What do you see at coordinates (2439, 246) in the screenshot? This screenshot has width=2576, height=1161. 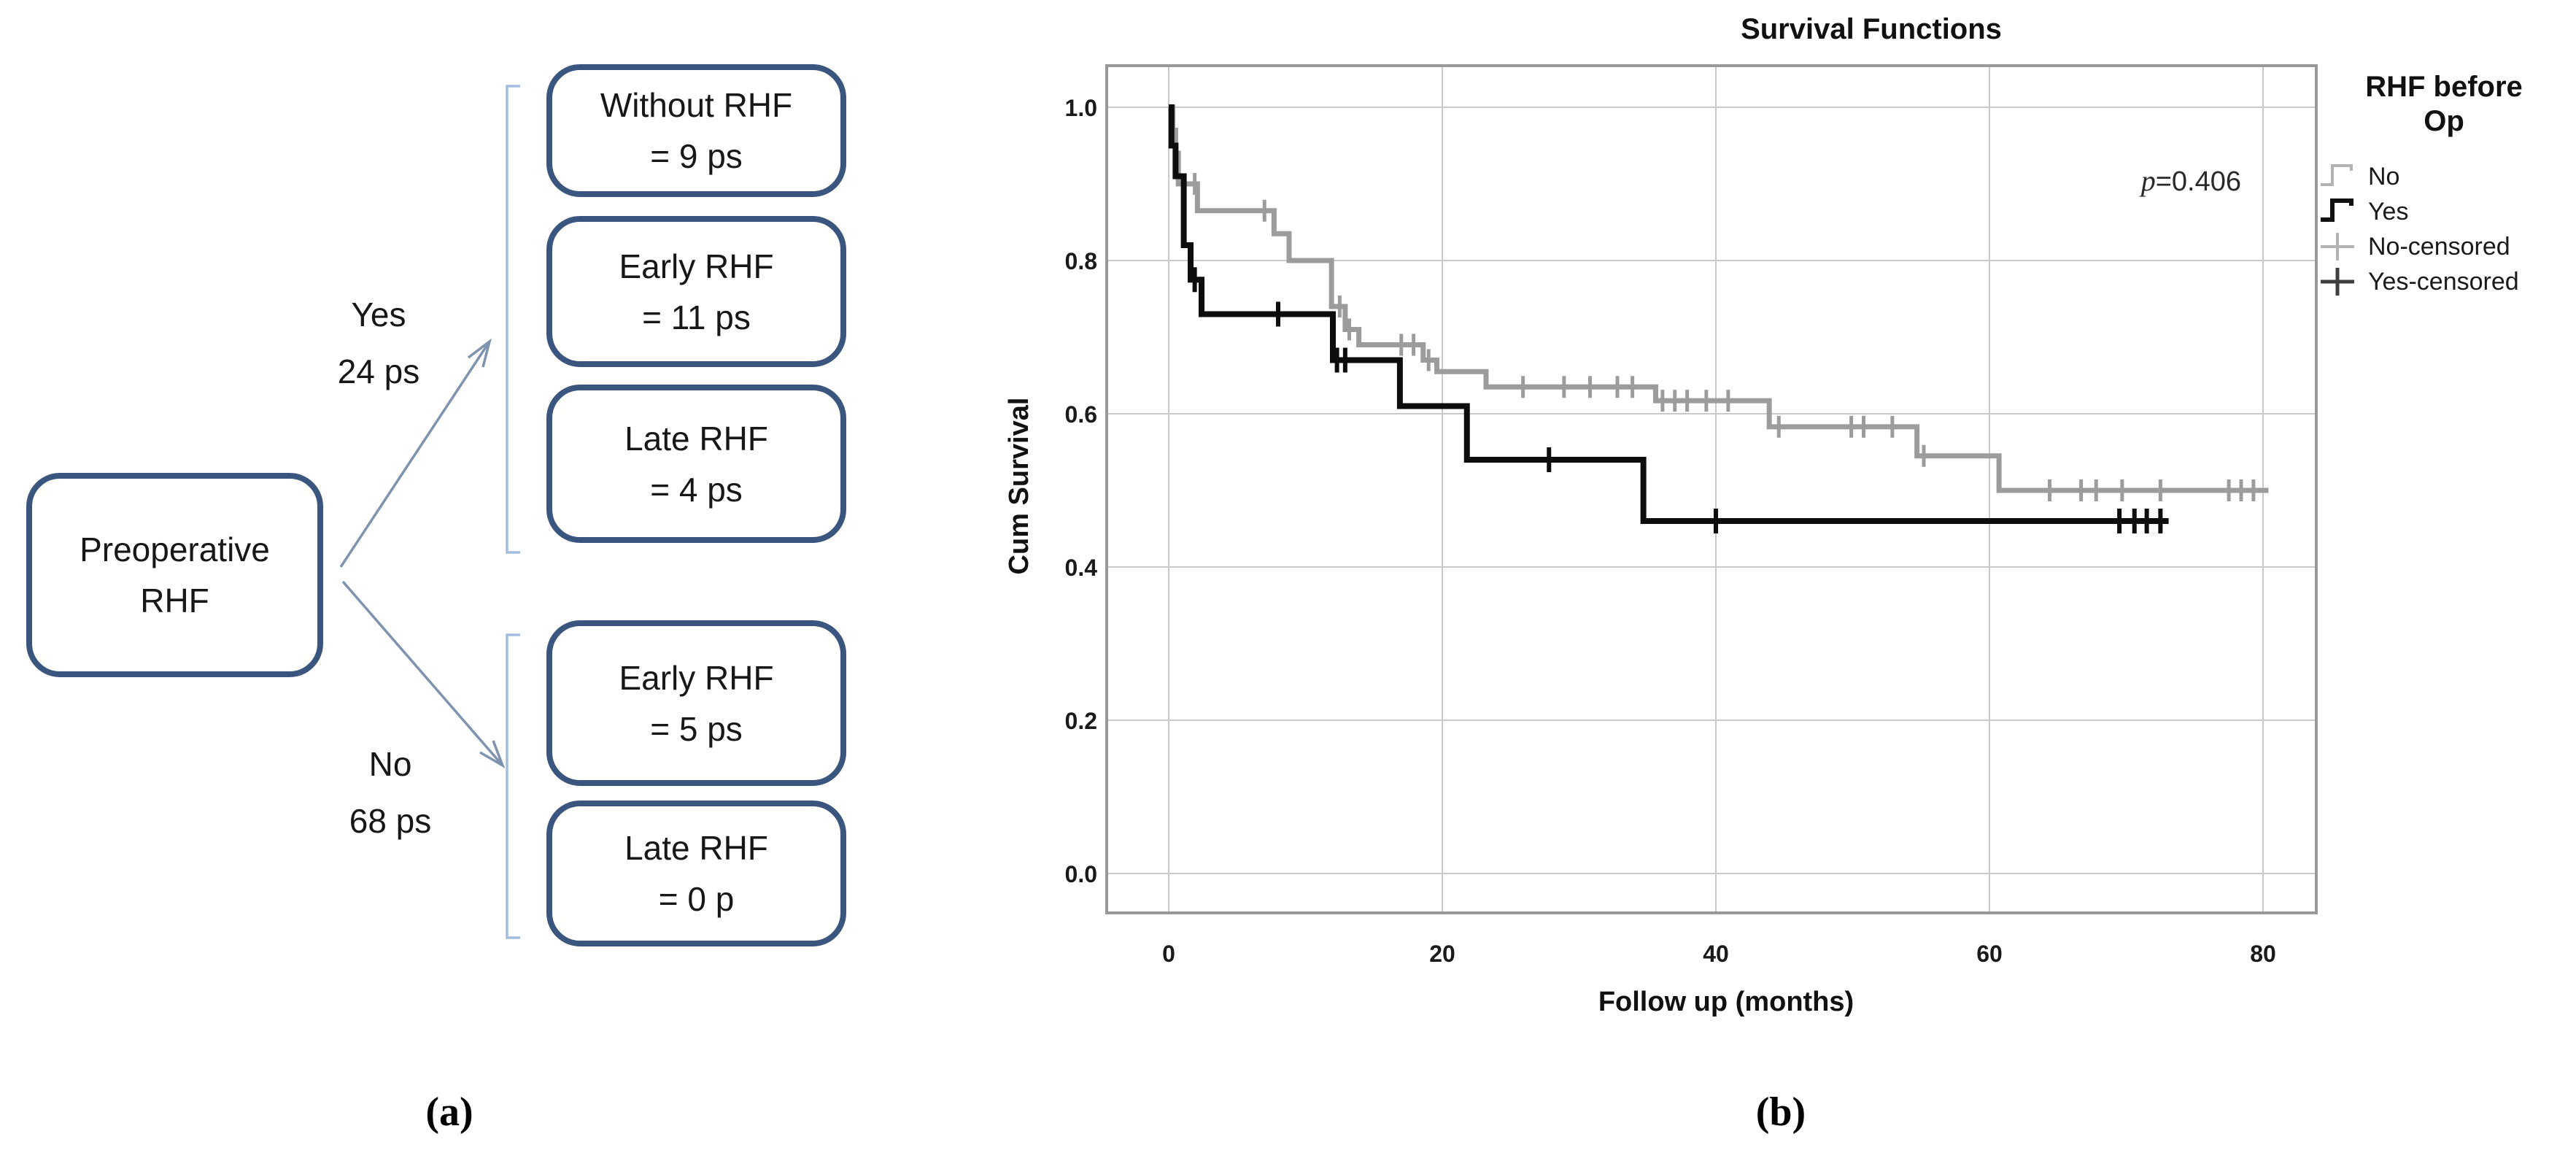 I see `legend-label: No-censored` at bounding box center [2439, 246].